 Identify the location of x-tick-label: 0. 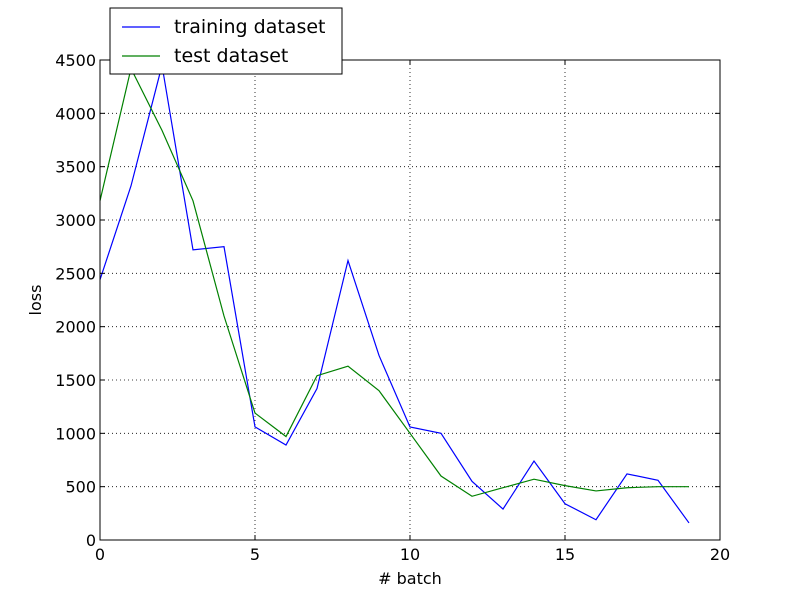
(100, 554).